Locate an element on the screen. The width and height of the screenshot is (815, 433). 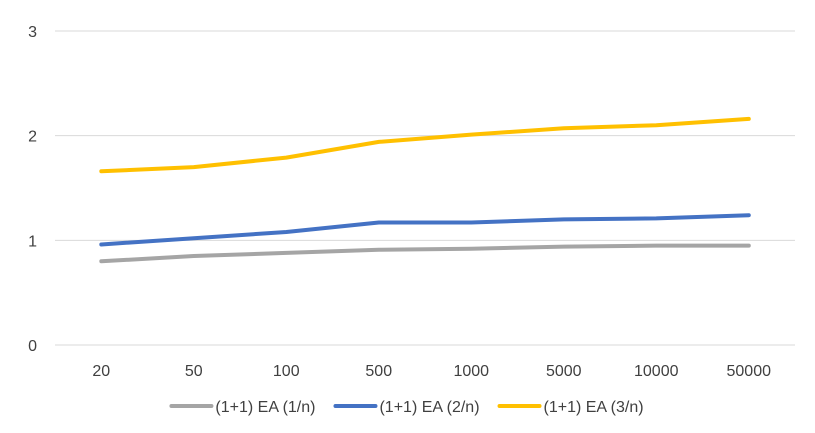
y-tick-label: 2 is located at coordinates (32, 137).